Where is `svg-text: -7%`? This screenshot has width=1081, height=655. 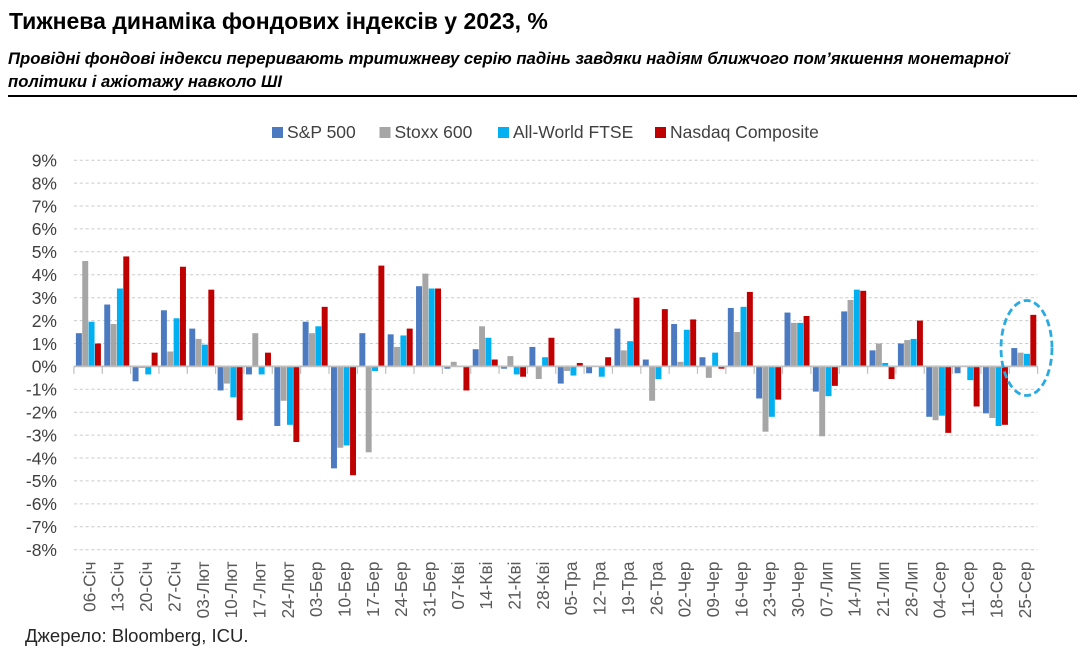 svg-text: -7% is located at coordinates (41, 527).